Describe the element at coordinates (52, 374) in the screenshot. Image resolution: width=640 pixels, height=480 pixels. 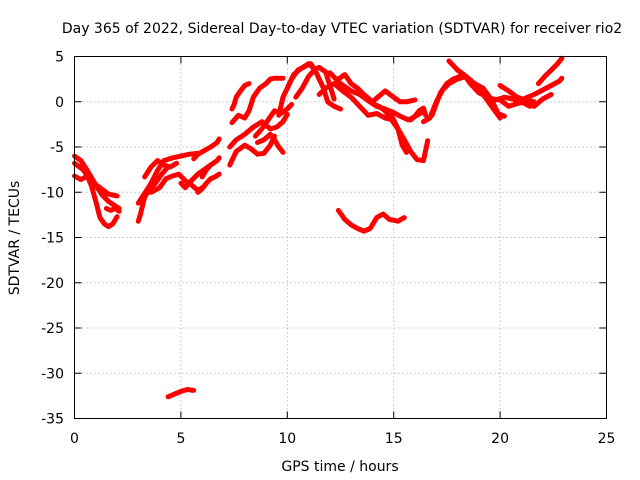
I see `y-tick-label: -30` at that location.